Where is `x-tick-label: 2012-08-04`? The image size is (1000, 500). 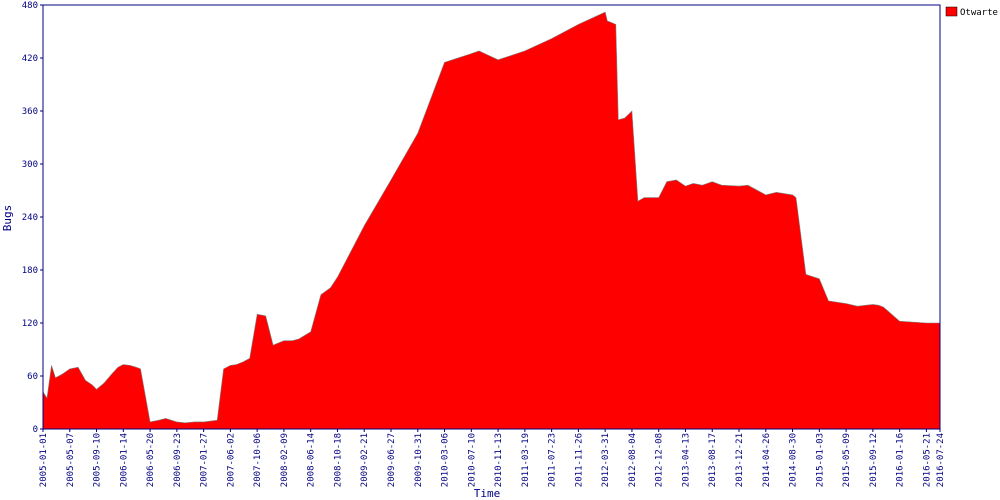
x-tick-label: 2012-08-04 is located at coordinates (633, 460).